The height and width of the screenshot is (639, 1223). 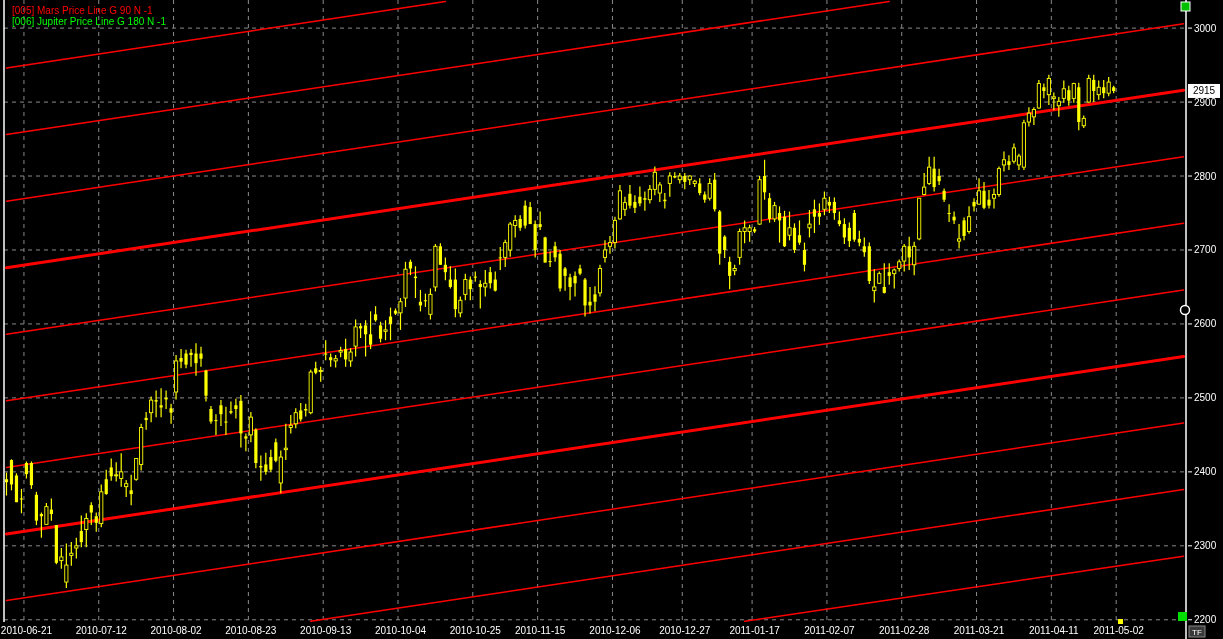 I want to click on x-tick-label: 2010-09-13, so click(x=326, y=630).